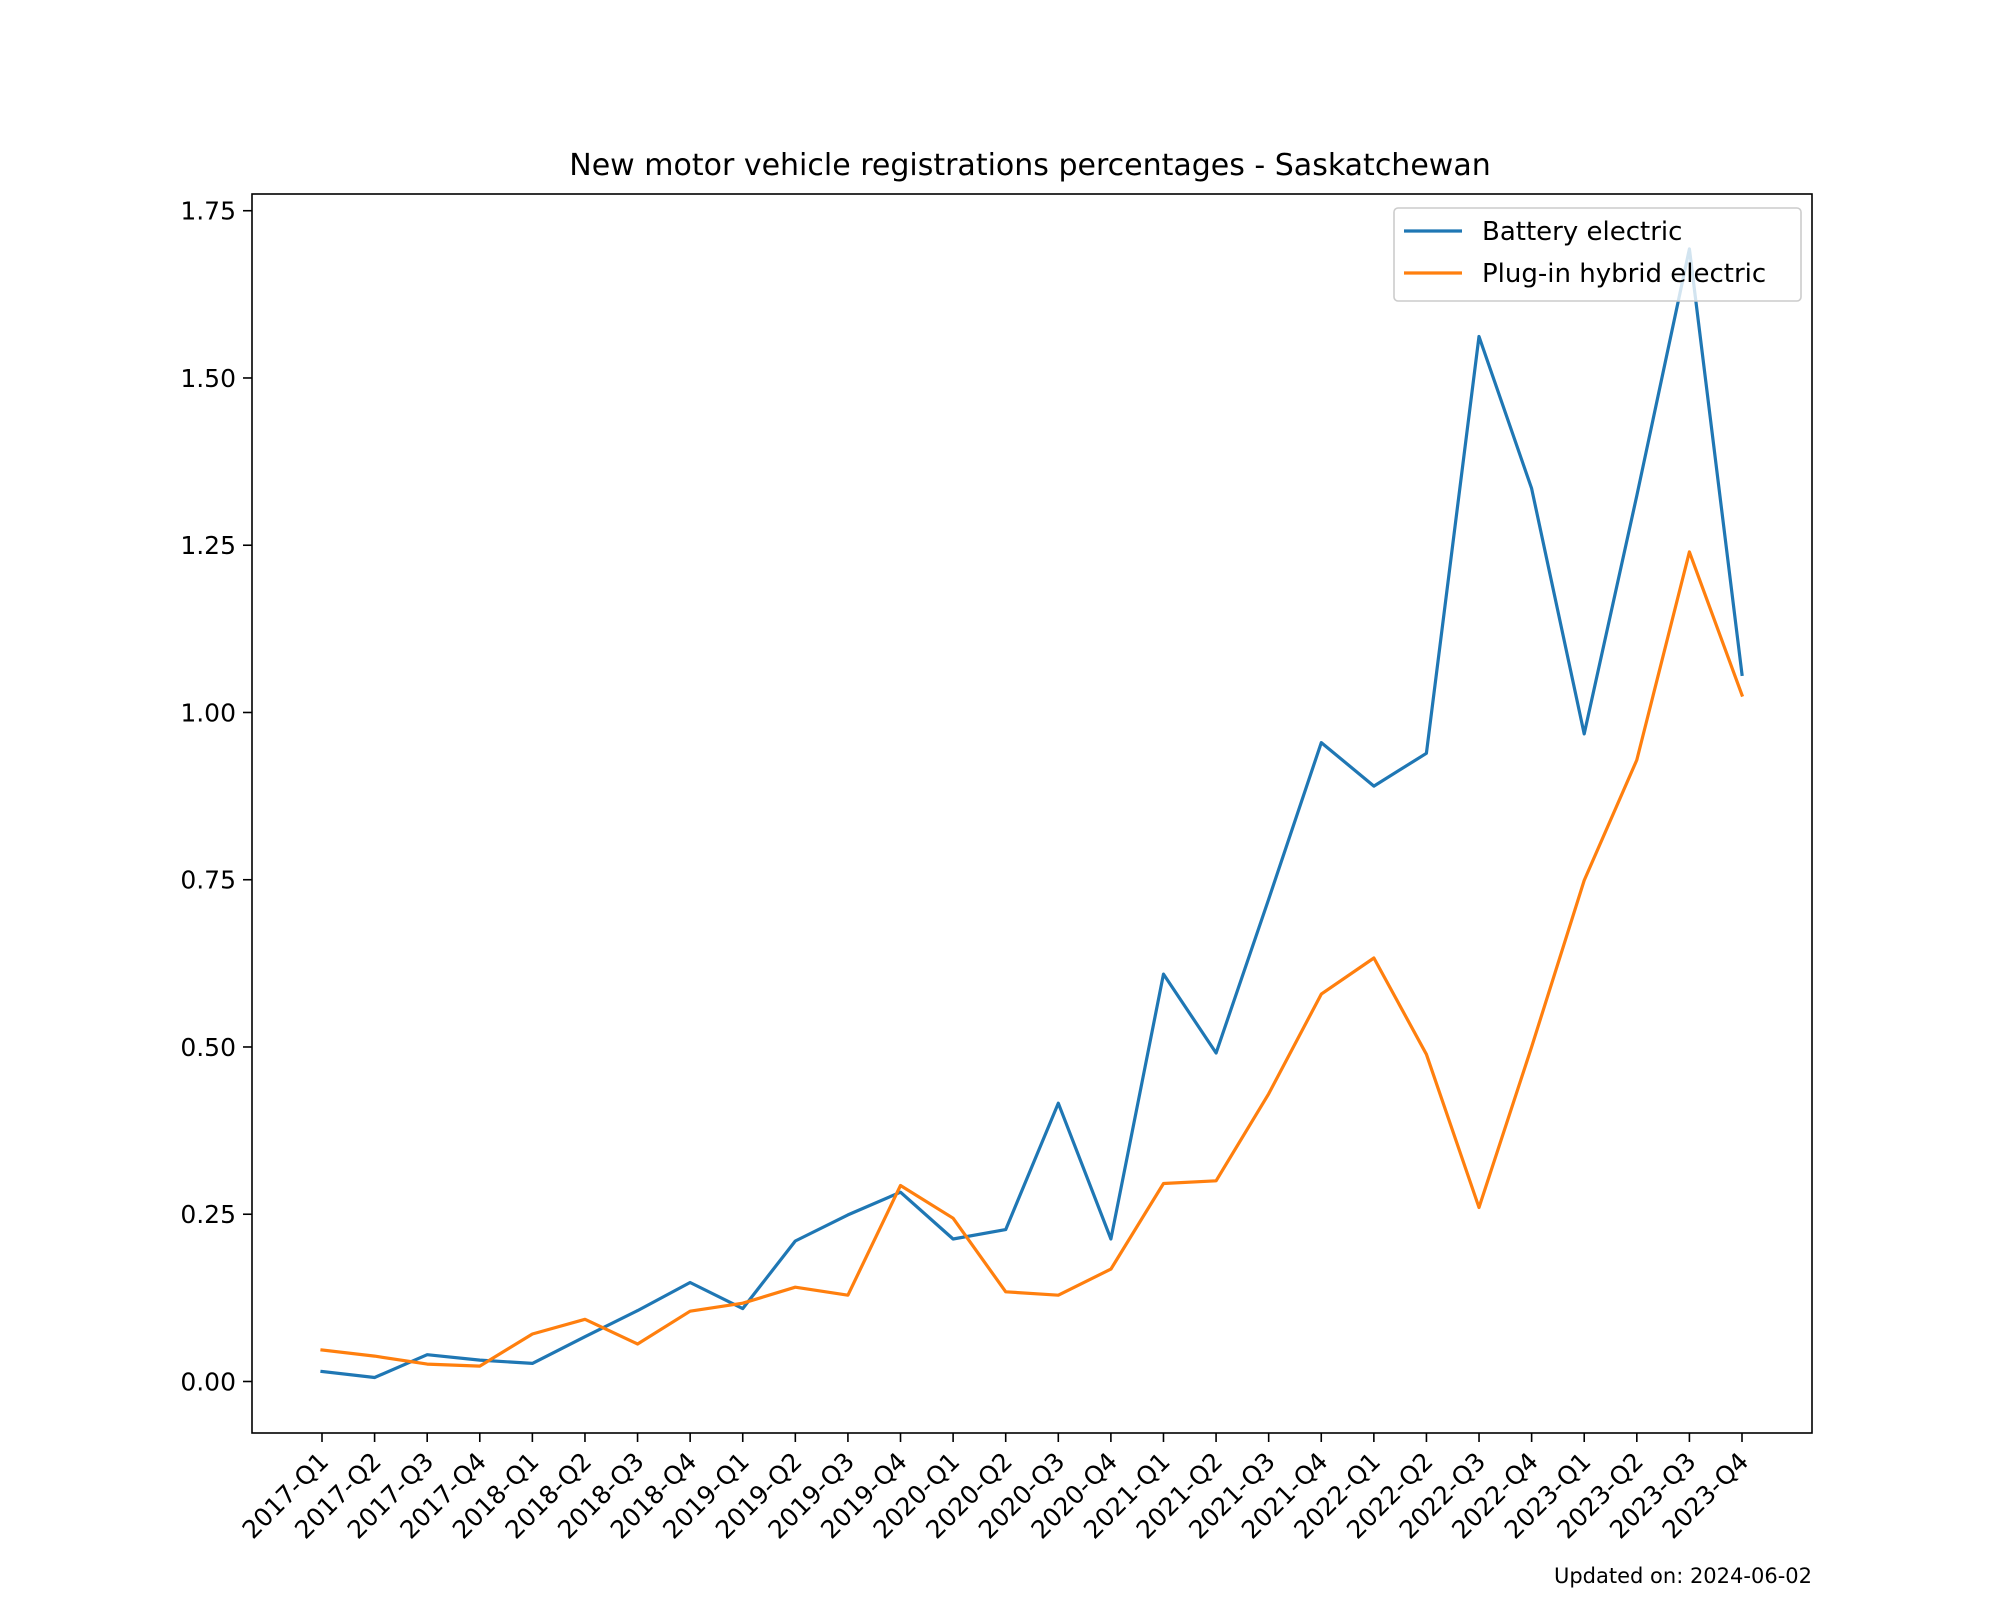 The height and width of the screenshot is (1600, 2000). I want to click on legend-label: Plug-in hybrid electric, so click(1624, 274).